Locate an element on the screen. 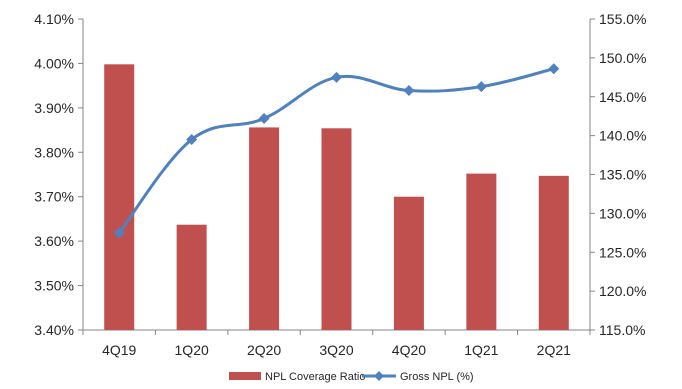 This screenshot has height=389, width=682. left-y-tick-label: 3.50% is located at coordinates (54, 286).